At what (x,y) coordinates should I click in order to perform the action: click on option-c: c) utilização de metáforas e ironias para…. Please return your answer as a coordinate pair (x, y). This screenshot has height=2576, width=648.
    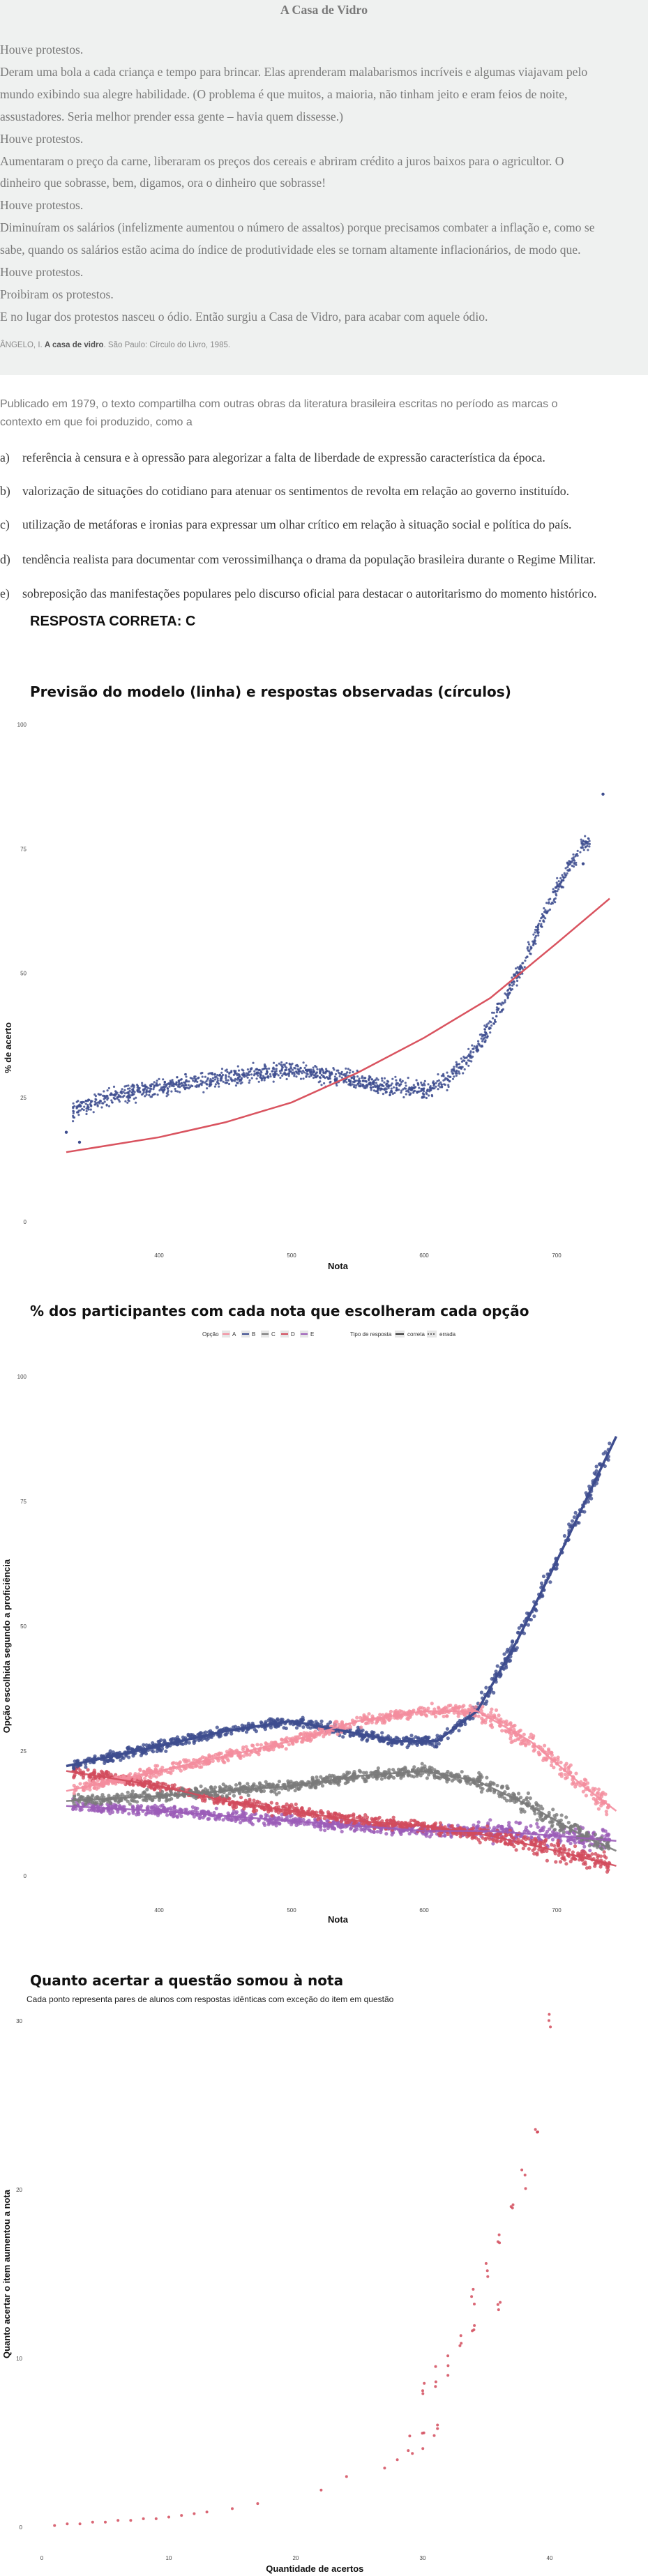
    Looking at the image, I should click on (285, 524).